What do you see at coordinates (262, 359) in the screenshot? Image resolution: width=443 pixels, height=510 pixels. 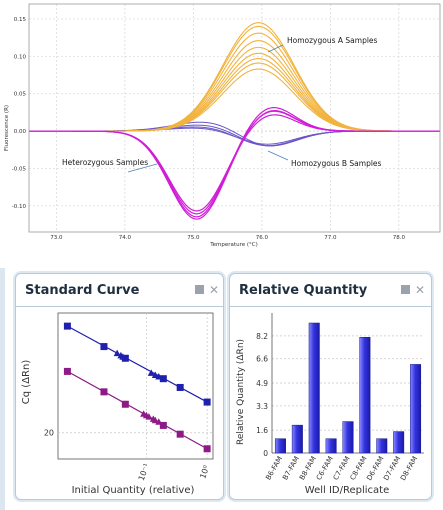 I see `rq-y-tick-label: 6.6` at bounding box center [262, 359].